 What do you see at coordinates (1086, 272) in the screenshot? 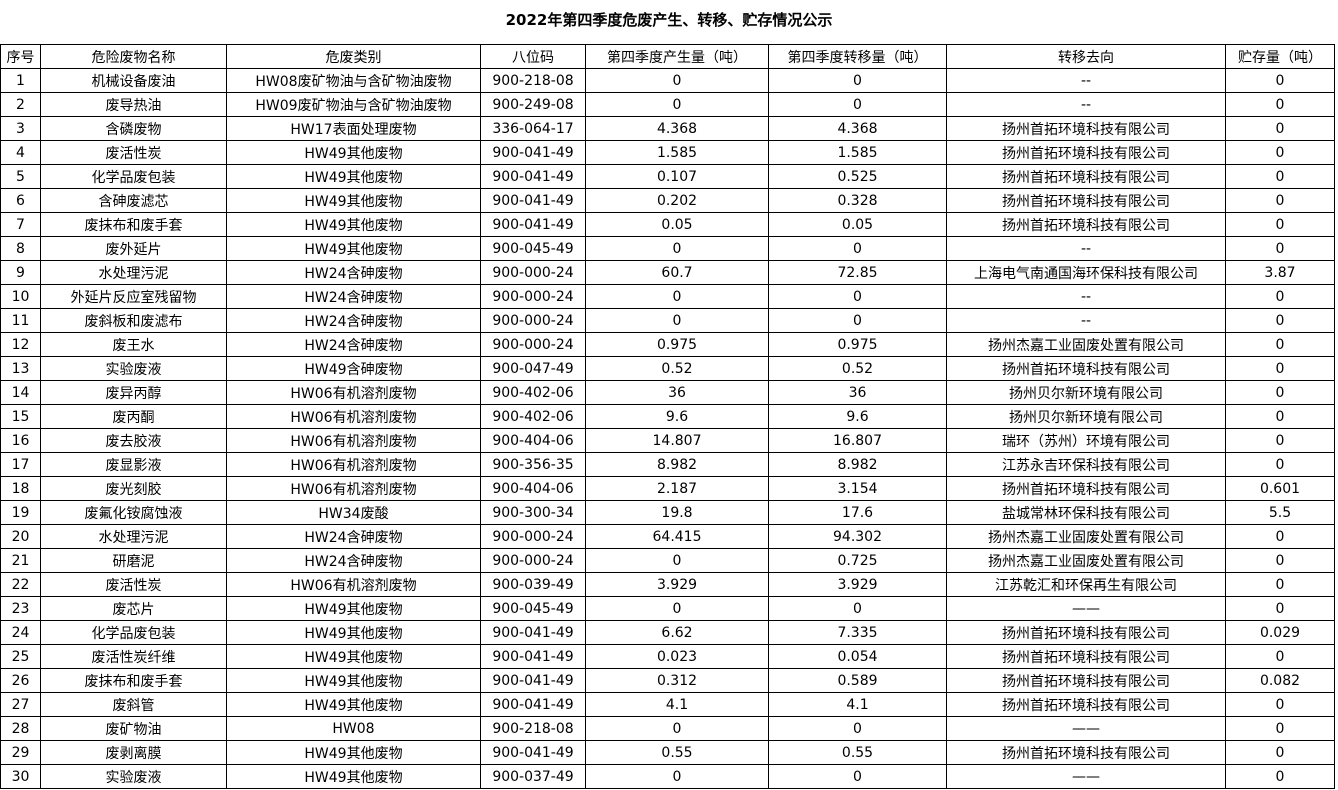
I see `table-cell: 上海电气南通国海环保科技有限公司` at bounding box center [1086, 272].